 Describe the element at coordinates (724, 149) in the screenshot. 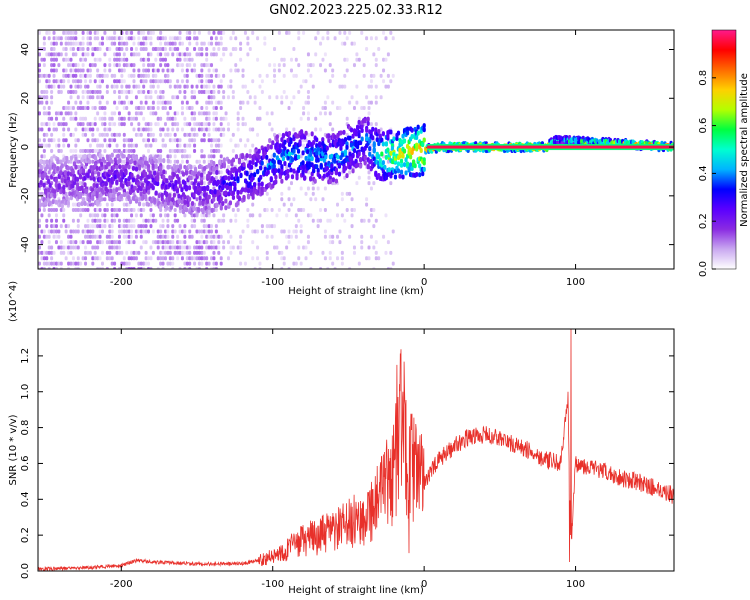

I see `colorbar-gradient` at that location.